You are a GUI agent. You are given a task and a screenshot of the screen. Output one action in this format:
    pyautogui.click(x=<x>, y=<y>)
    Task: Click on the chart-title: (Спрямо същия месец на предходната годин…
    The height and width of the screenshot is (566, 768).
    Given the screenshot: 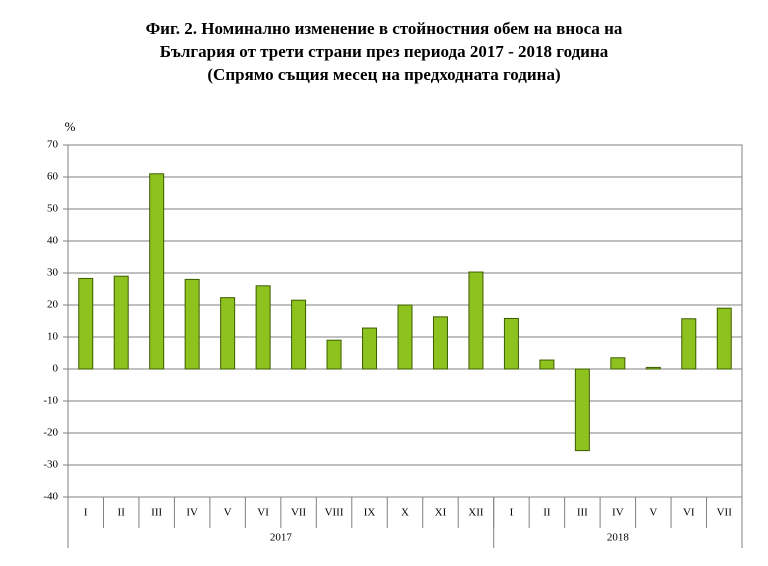 What is the action you would take?
    pyautogui.click(x=383, y=74)
    